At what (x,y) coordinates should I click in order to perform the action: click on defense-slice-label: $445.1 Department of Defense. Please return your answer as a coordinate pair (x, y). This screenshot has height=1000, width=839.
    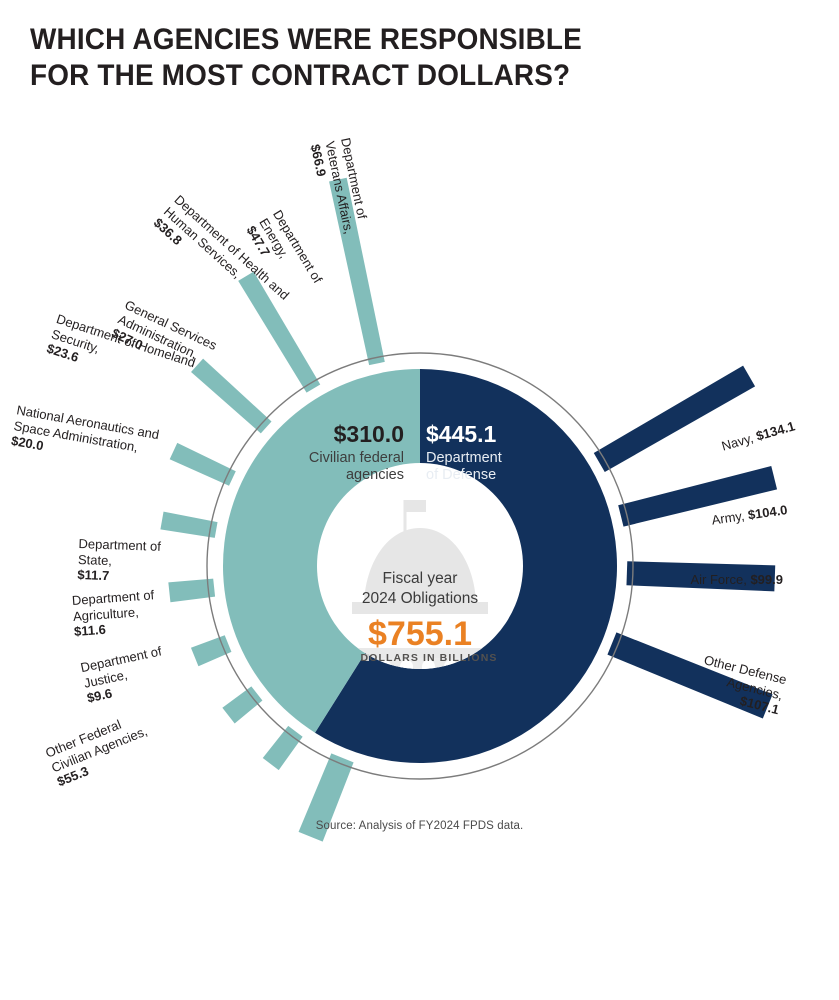
    Looking at the image, I should click on (464, 452).